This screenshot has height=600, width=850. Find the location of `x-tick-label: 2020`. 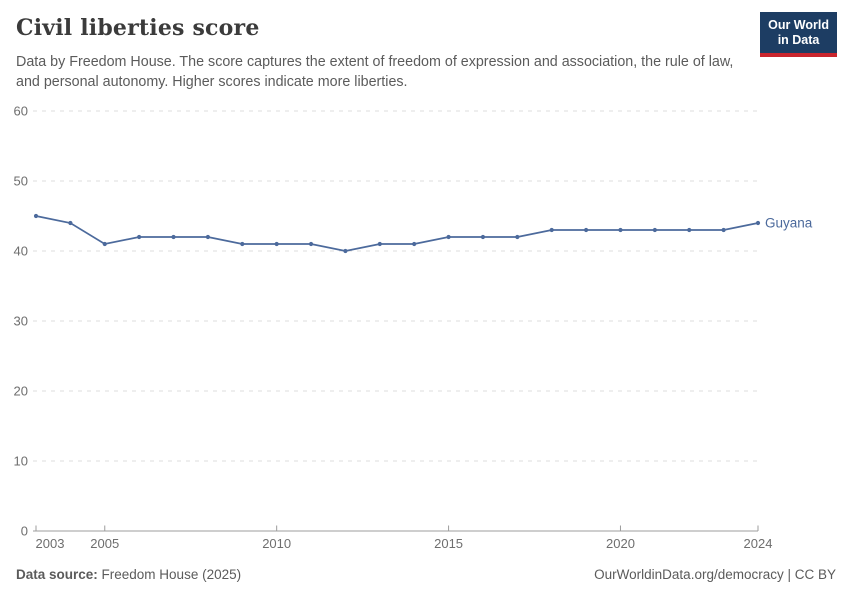

x-tick-label: 2020 is located at coordinates (620, 543).